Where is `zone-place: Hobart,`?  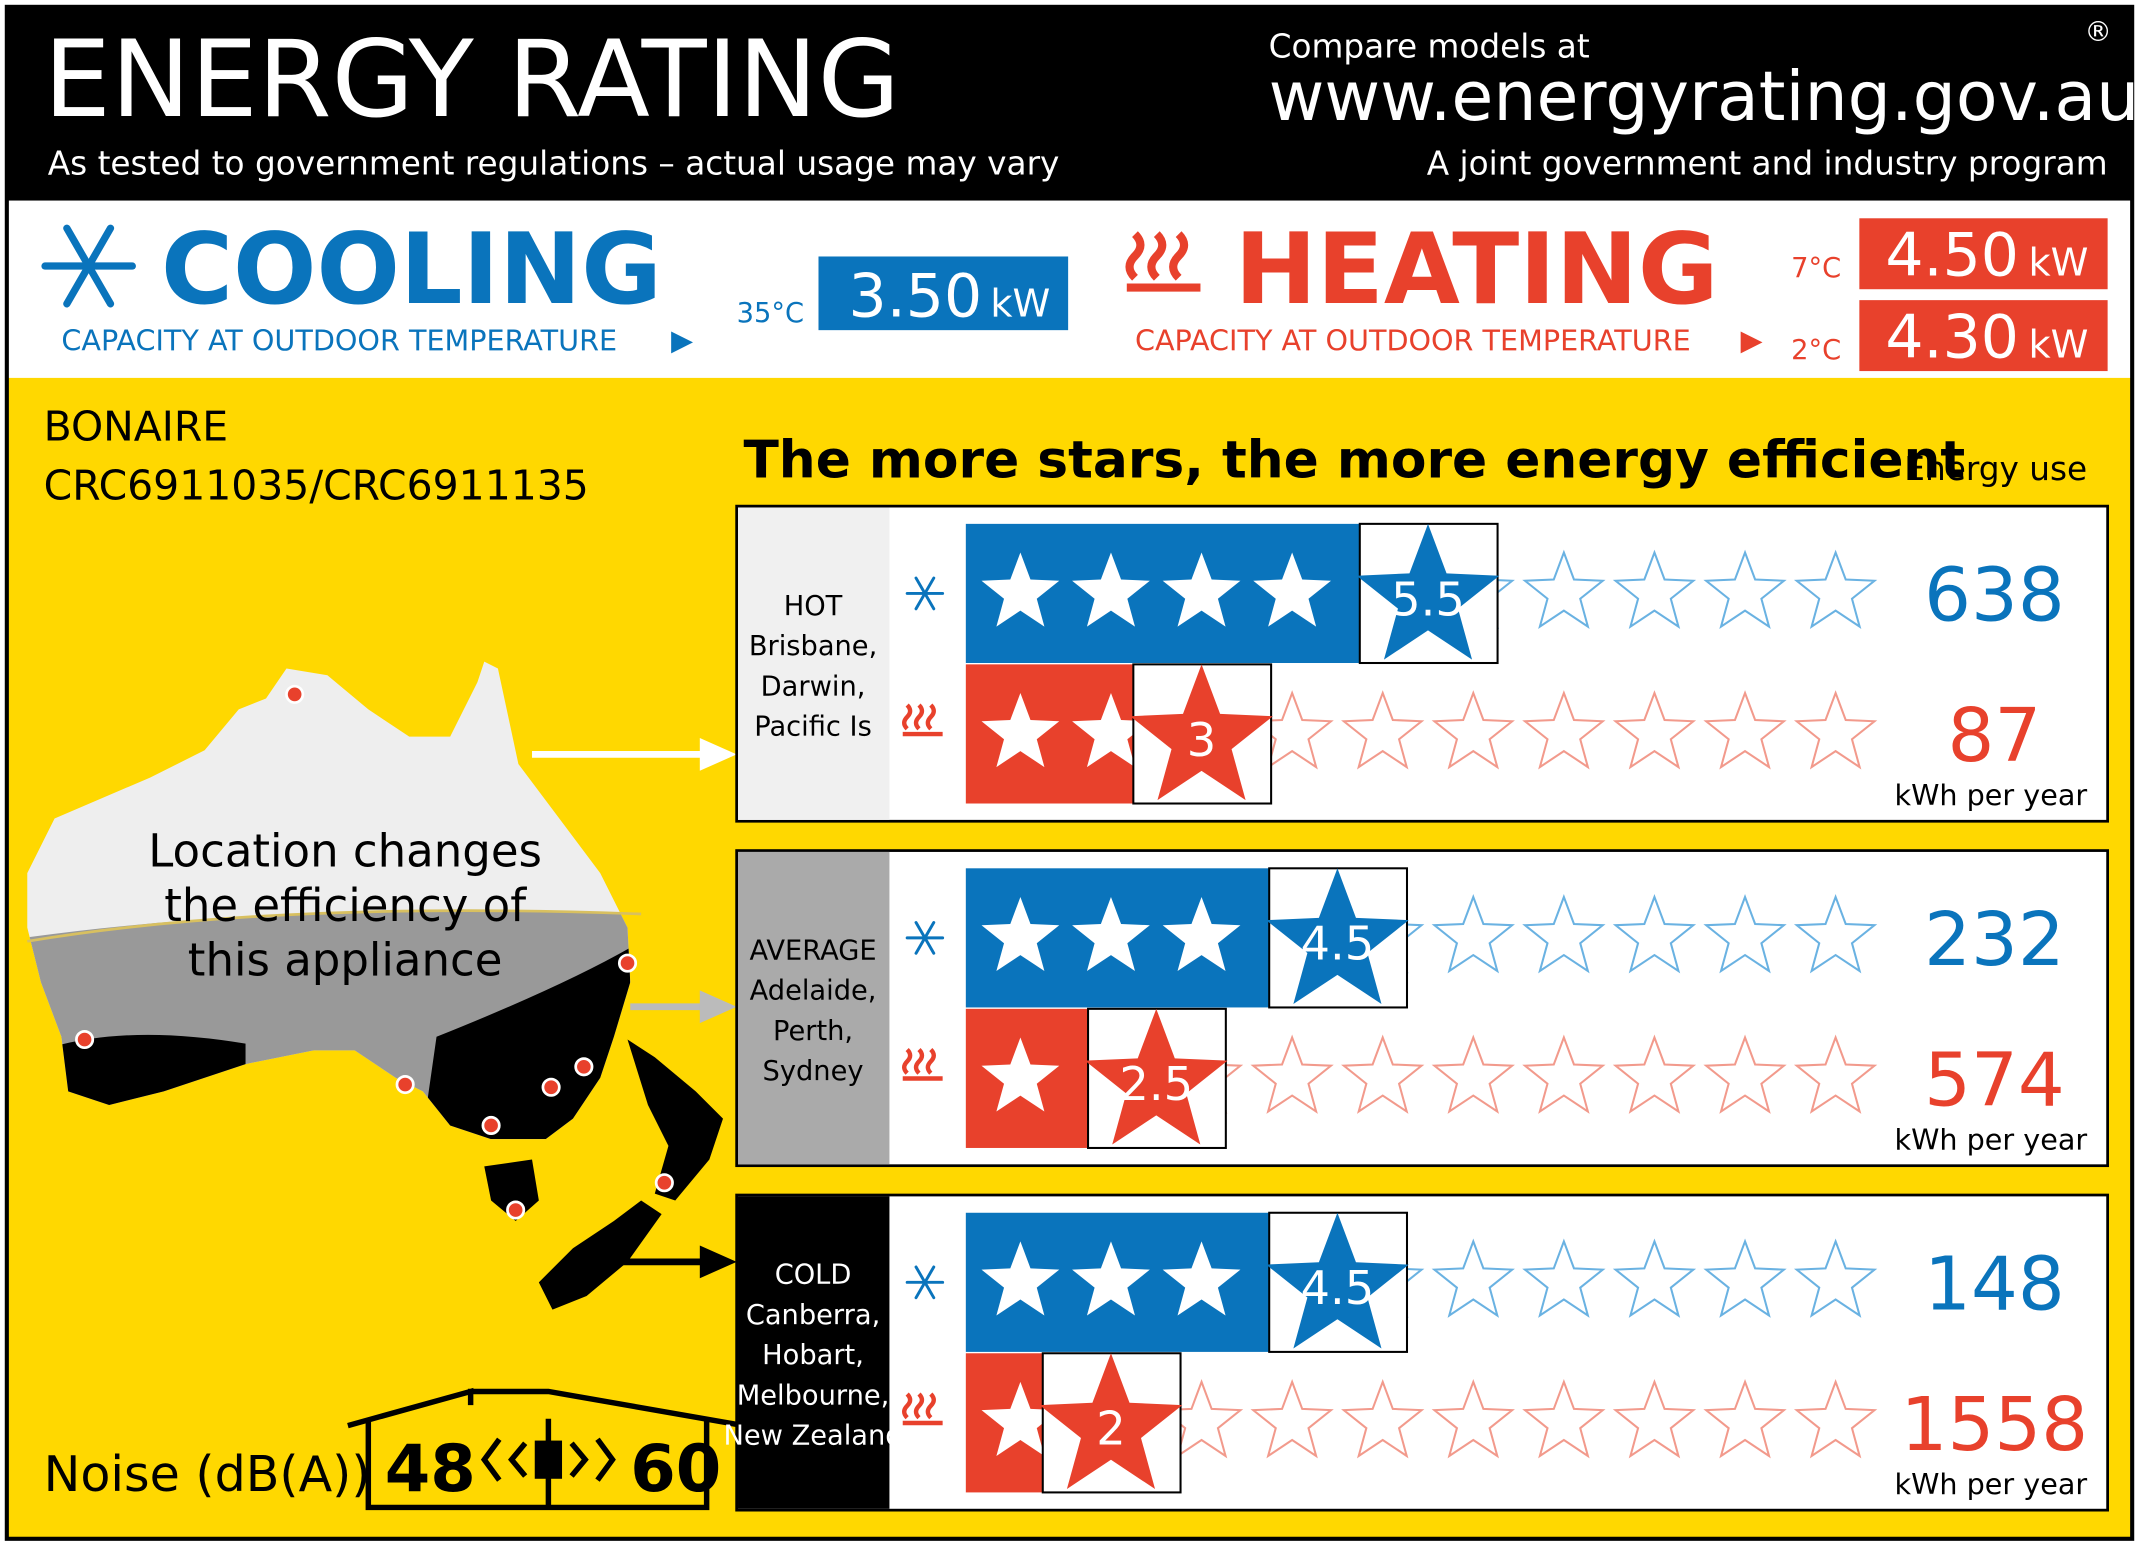 zone-place: Hobart, is located at coordinates (813, 1355).